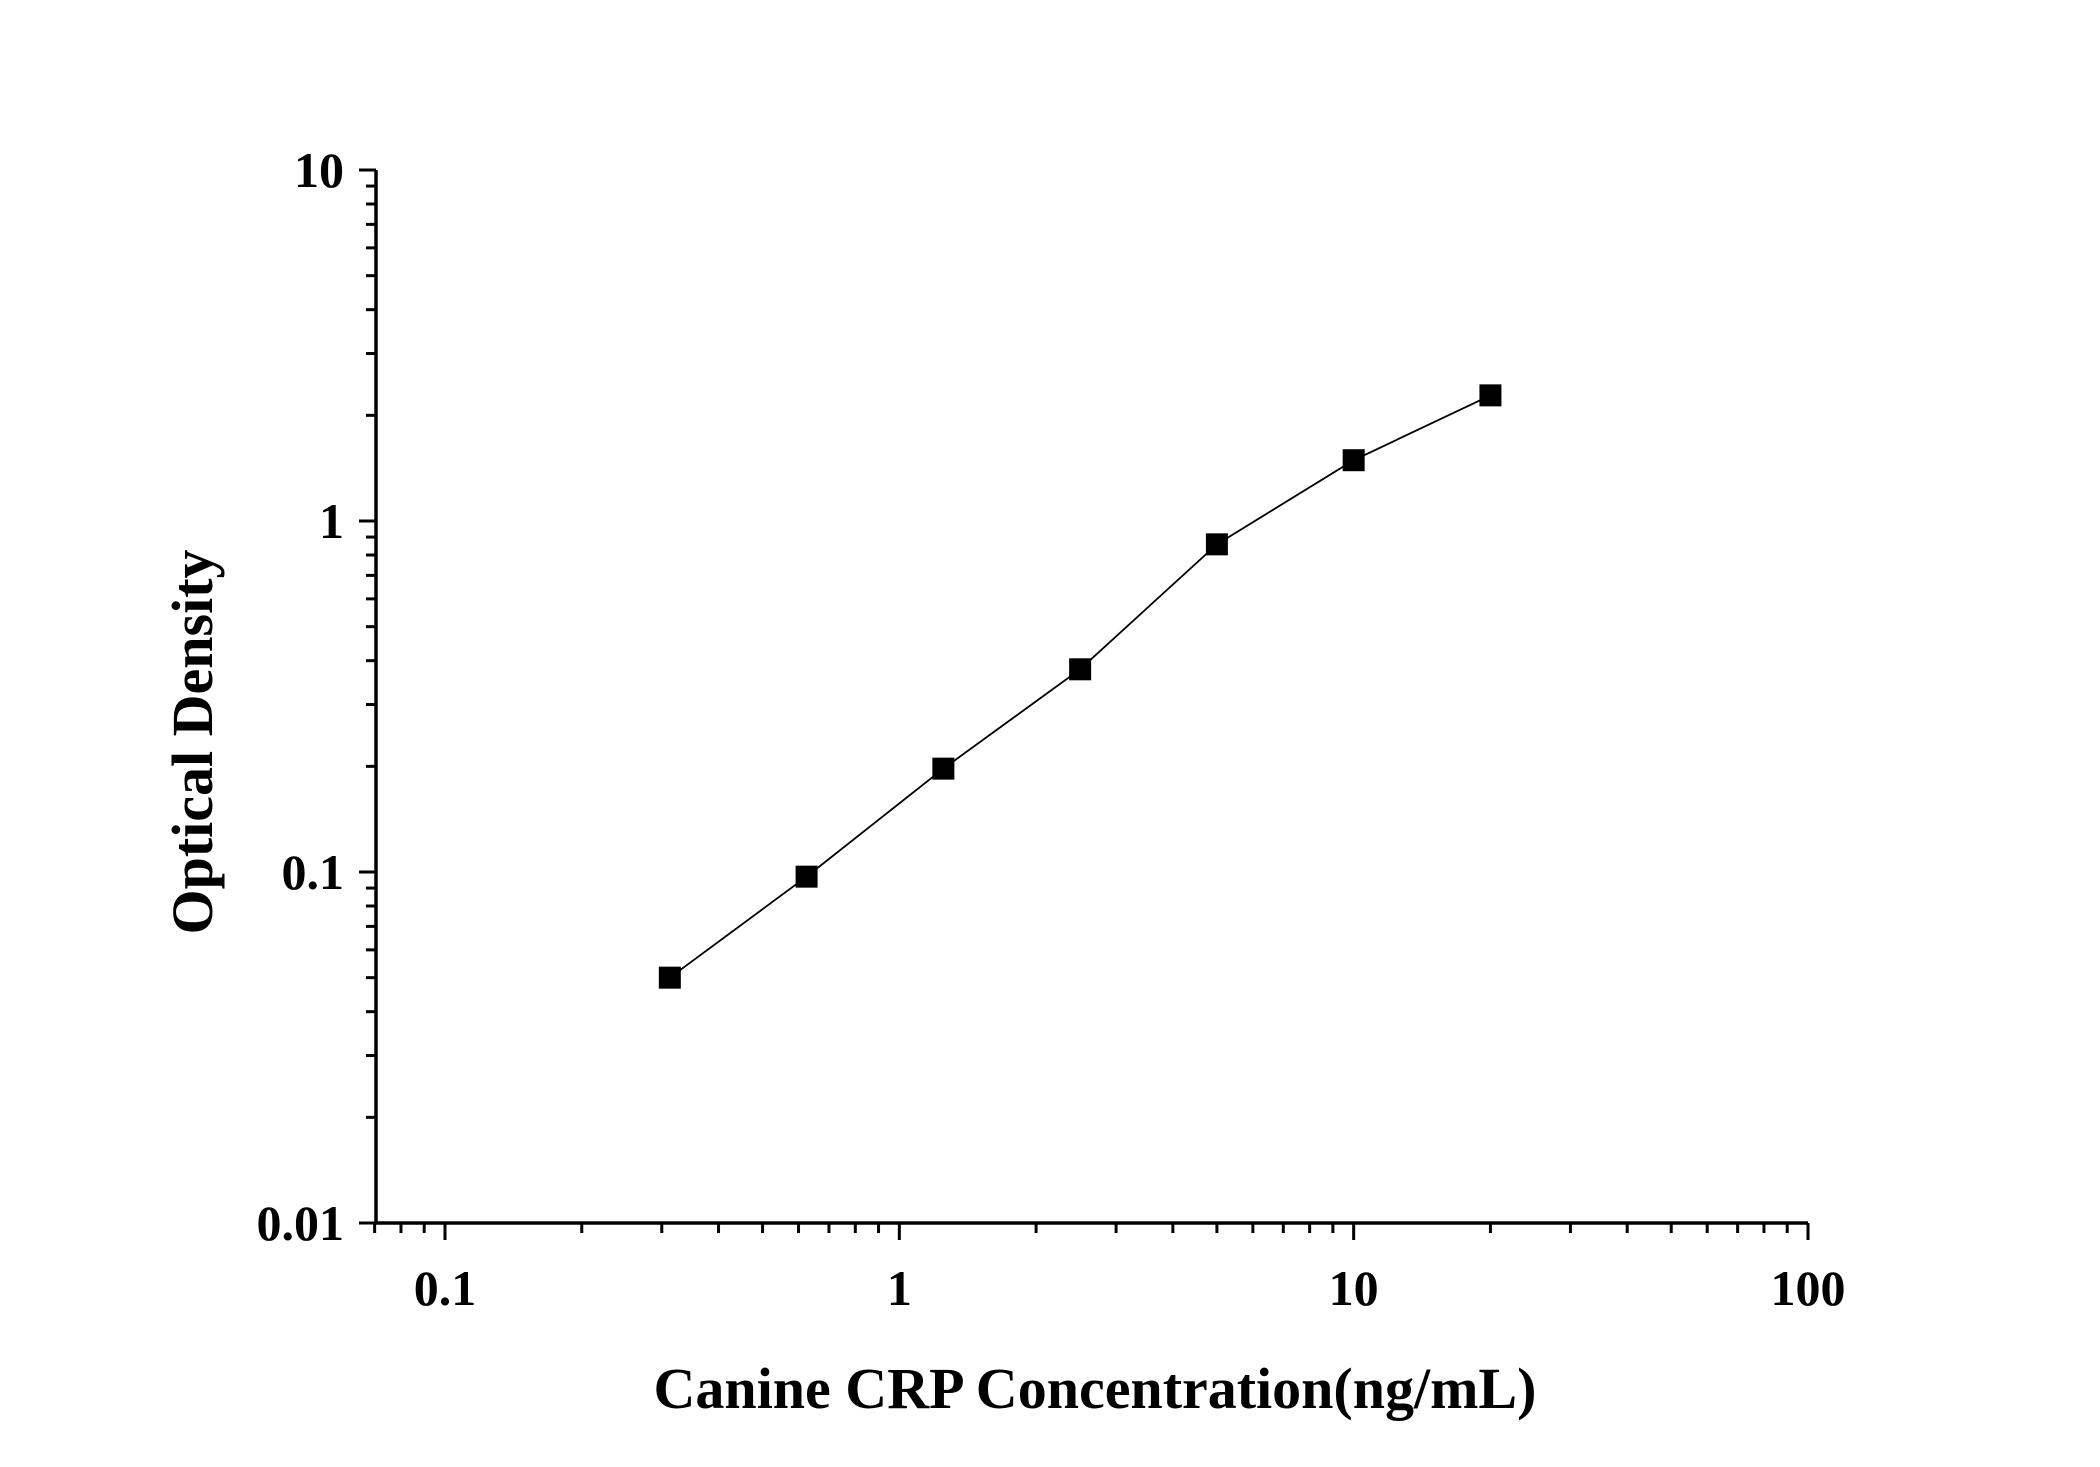 The width and height of the screenshot is (2100, 1467). I want to click on x-tick-label: 1, so click(899, 1288).